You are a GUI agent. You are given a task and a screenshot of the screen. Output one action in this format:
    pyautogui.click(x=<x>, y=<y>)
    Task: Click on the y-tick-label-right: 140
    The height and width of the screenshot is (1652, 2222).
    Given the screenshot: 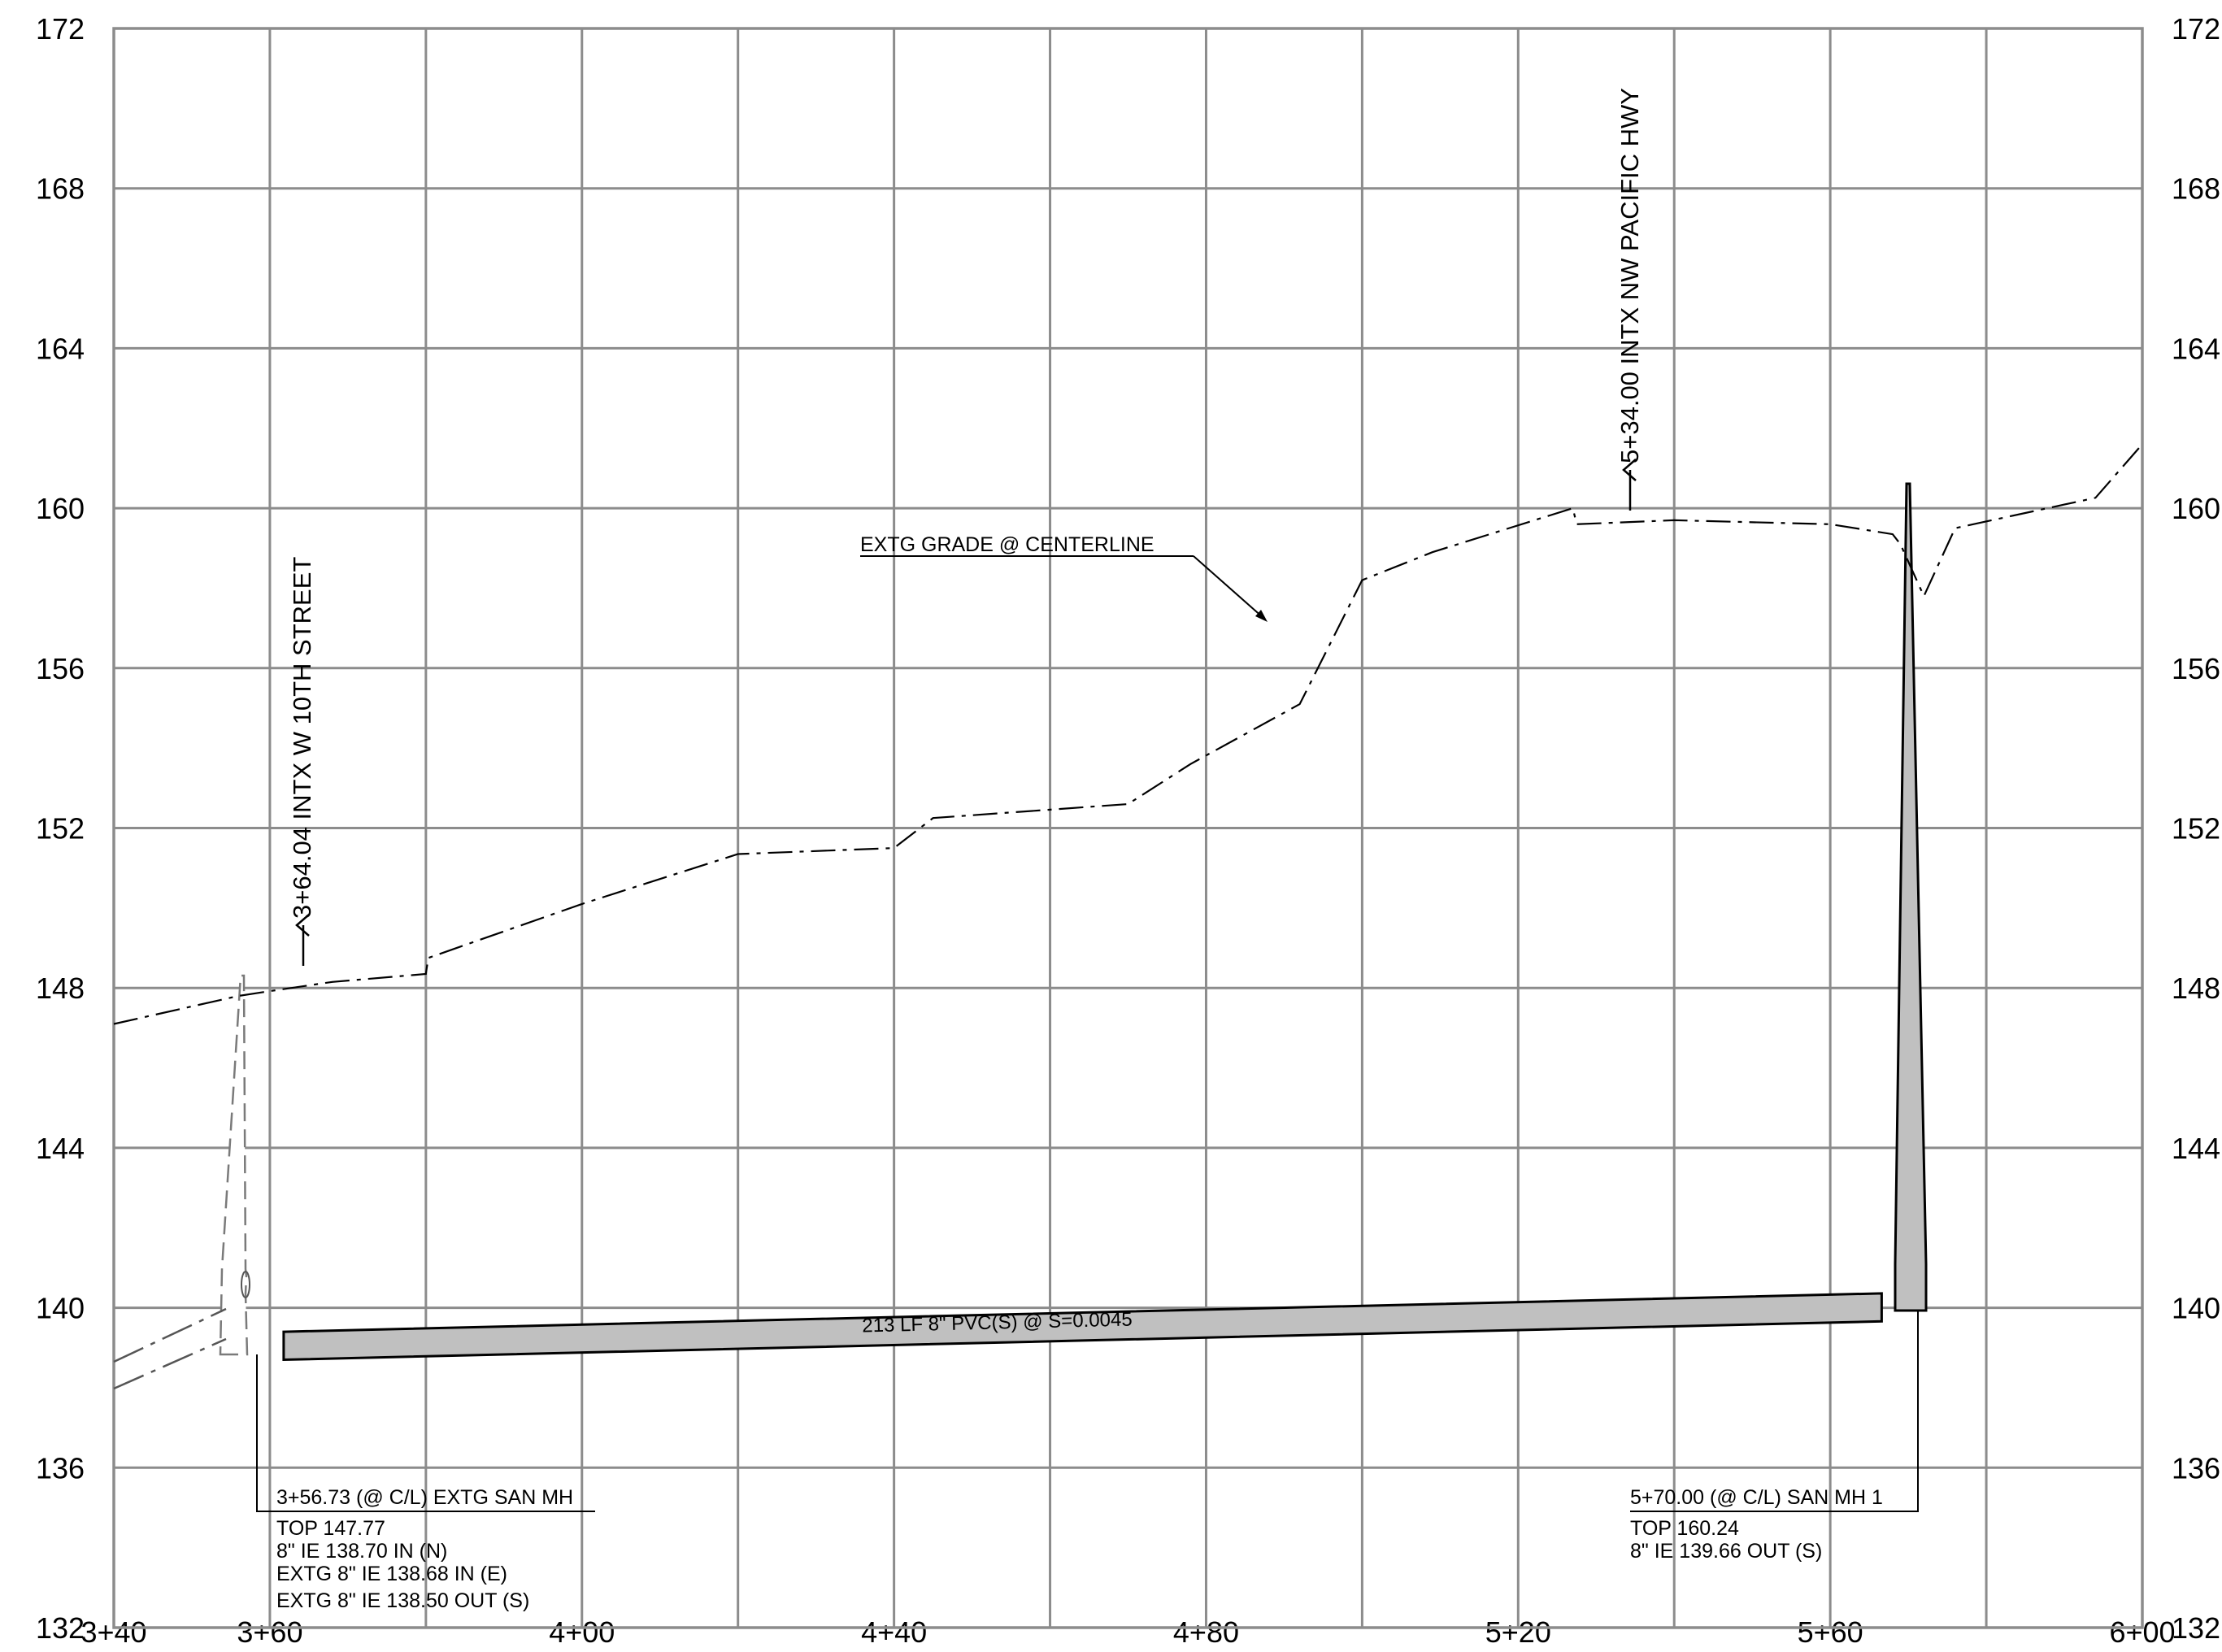 What is the action you would take?
    pyautogui.click(x=2196, y=1308)
    